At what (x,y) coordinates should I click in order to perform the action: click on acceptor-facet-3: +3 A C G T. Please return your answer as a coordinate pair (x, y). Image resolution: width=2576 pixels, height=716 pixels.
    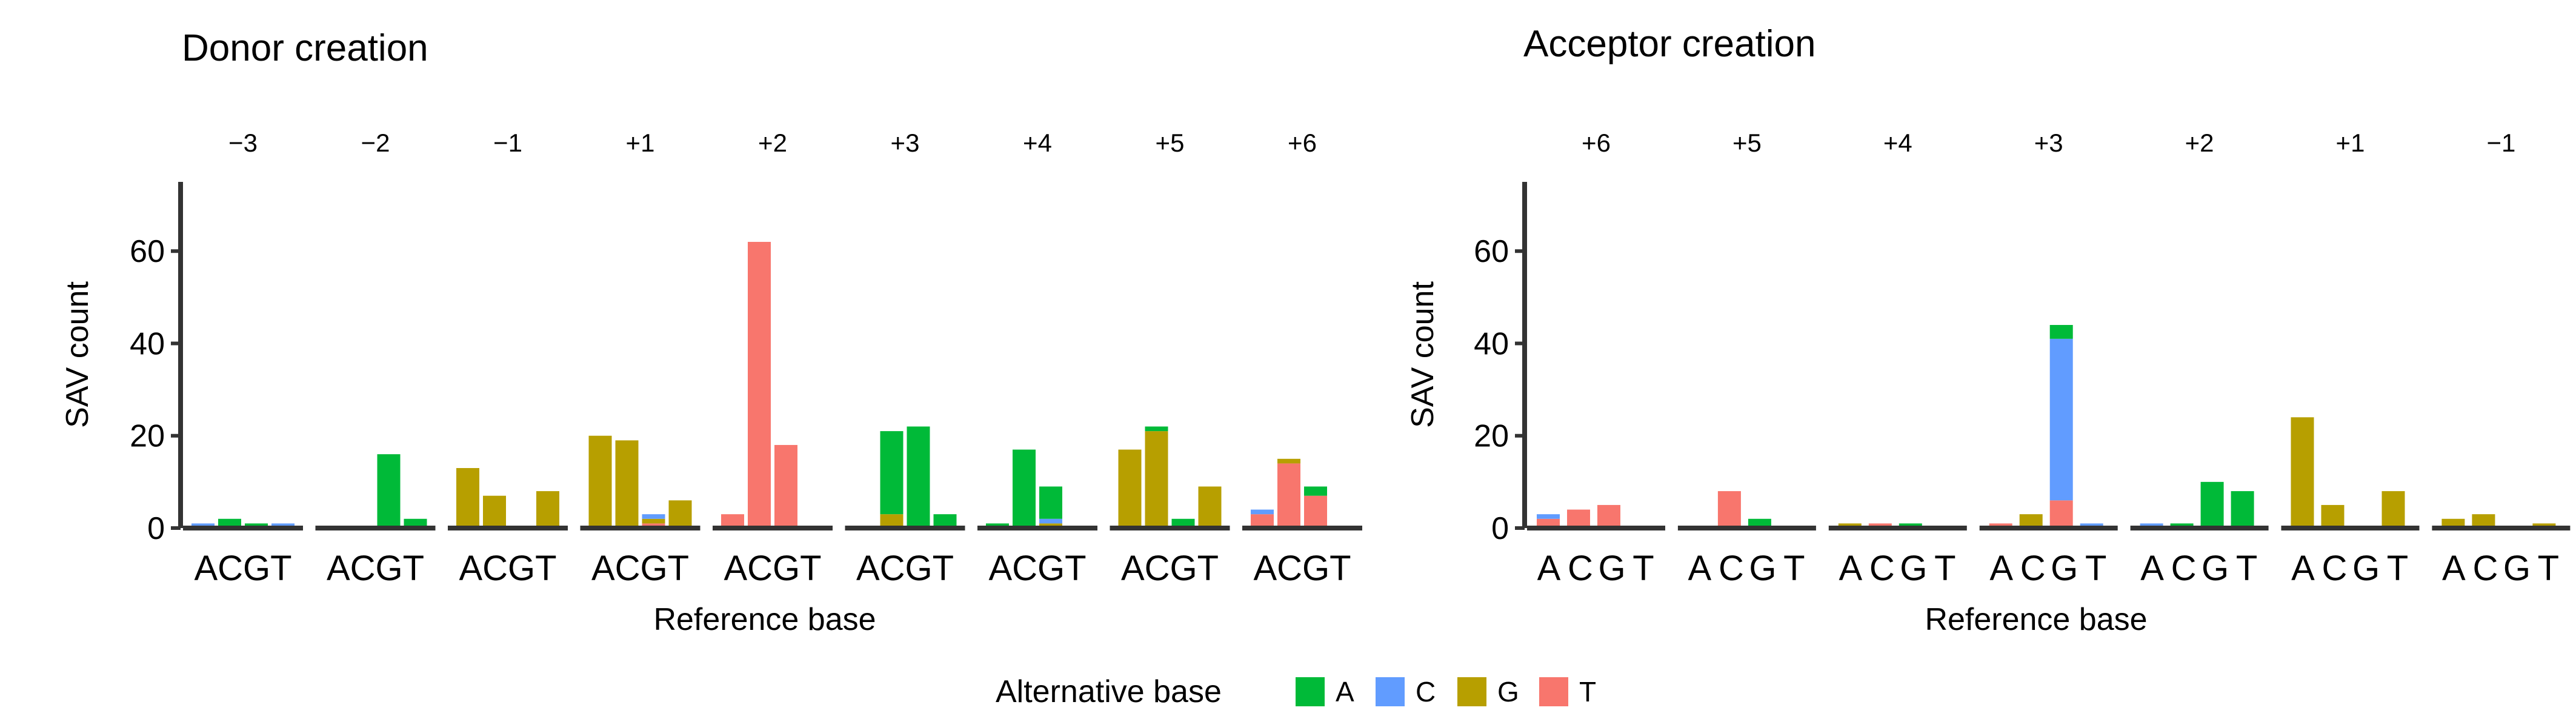
    Looking at the image, I should click on (2048, 358).